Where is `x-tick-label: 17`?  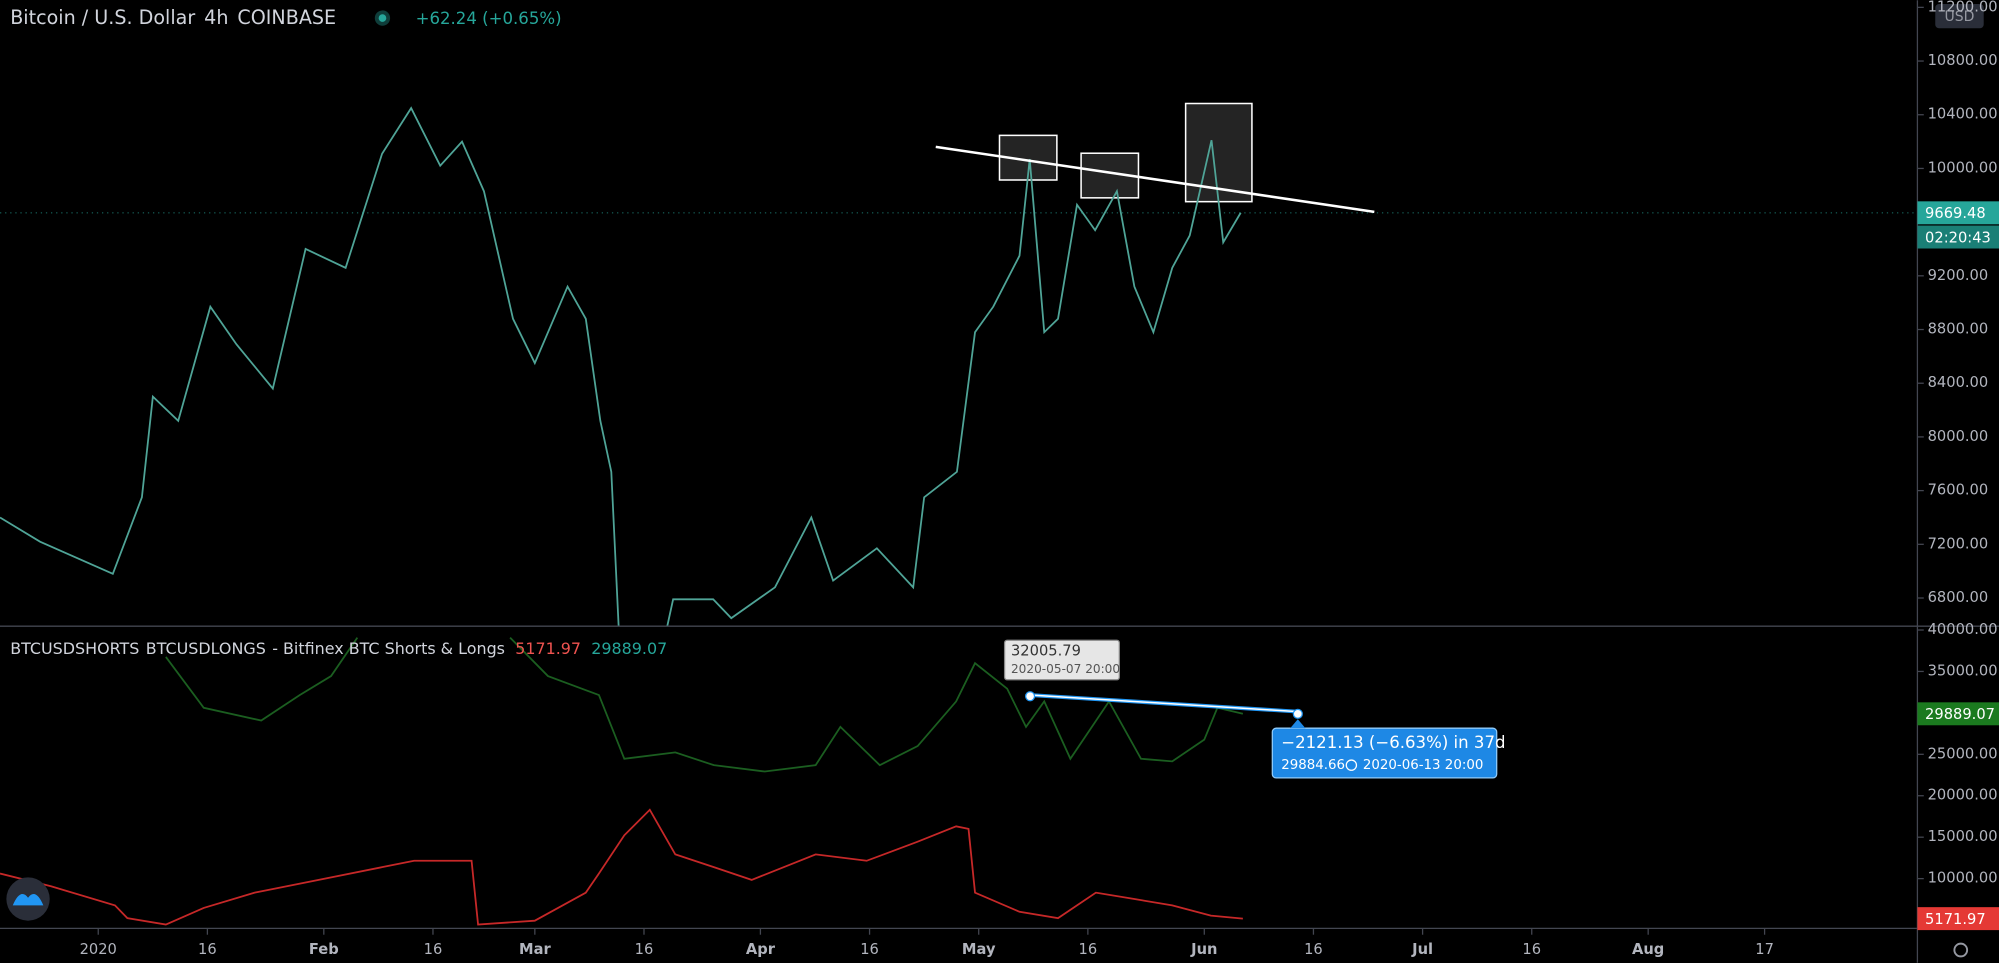
x-tick-label: 17 is located at coordinates (1764, 949).